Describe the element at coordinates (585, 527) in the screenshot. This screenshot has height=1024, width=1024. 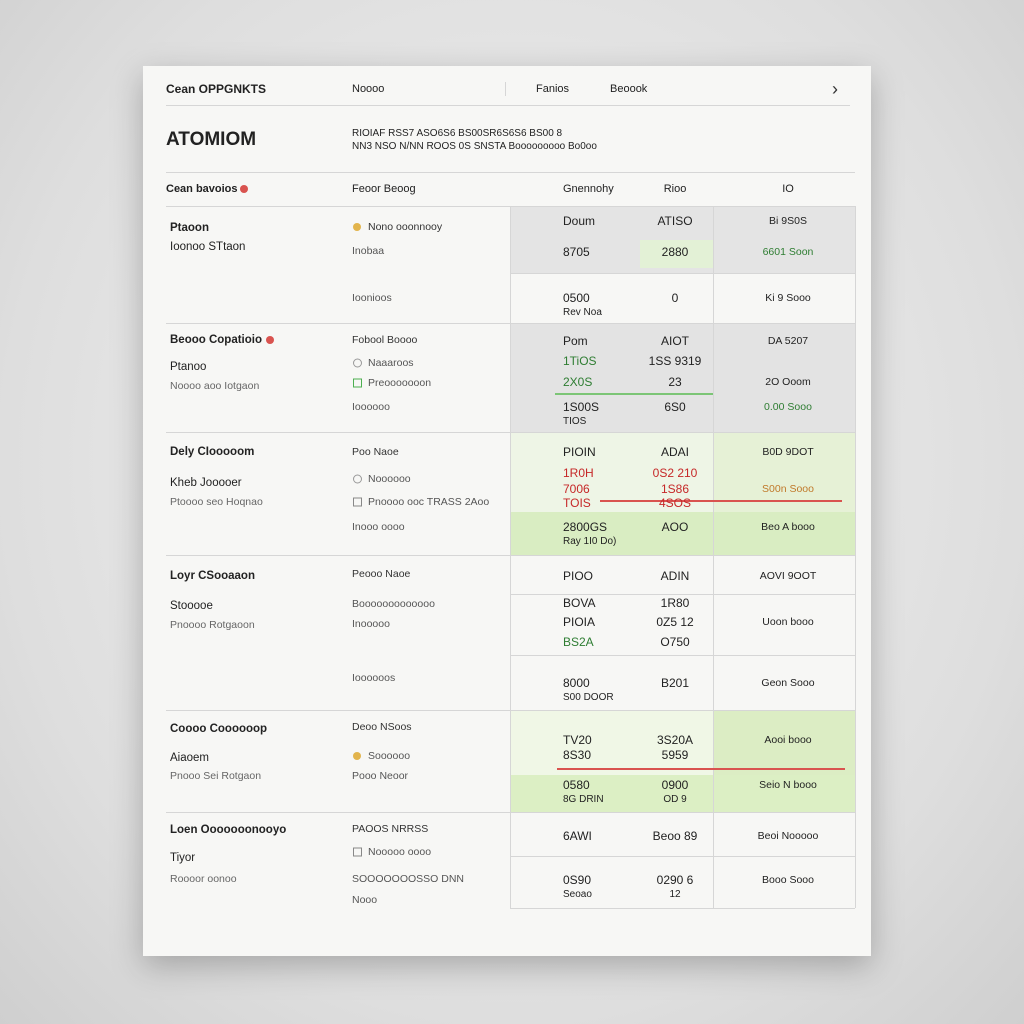
I see `table-cell: 2800GS` at that location.